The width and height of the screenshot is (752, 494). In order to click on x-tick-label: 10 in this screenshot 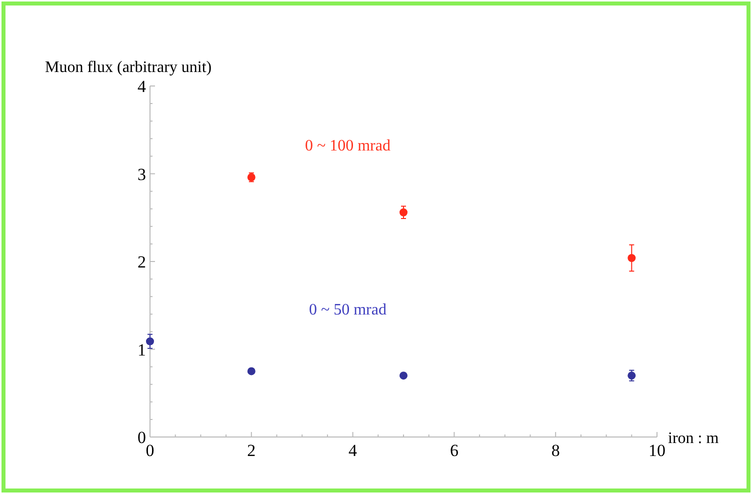, I will do `click(657, 450)`.